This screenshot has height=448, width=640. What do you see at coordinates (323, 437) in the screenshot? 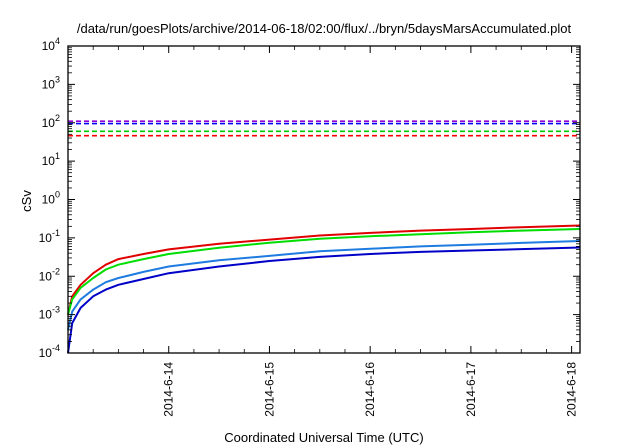
I see `x-axis-label: Coordinated Universal Time (UTC)` at bounding box center [323, 437].